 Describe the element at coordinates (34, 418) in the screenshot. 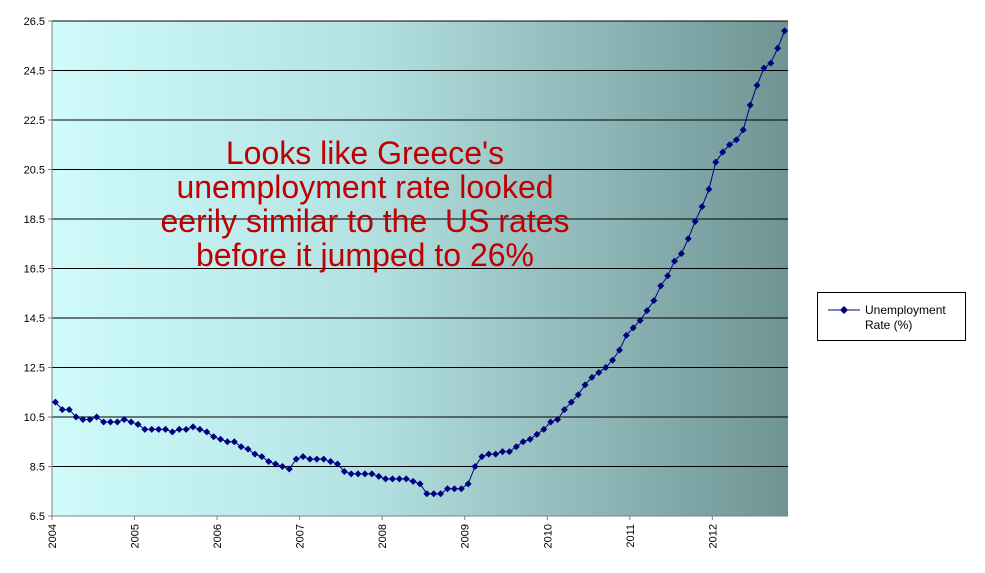

I see `y-tick-label: 10.5` at that location.